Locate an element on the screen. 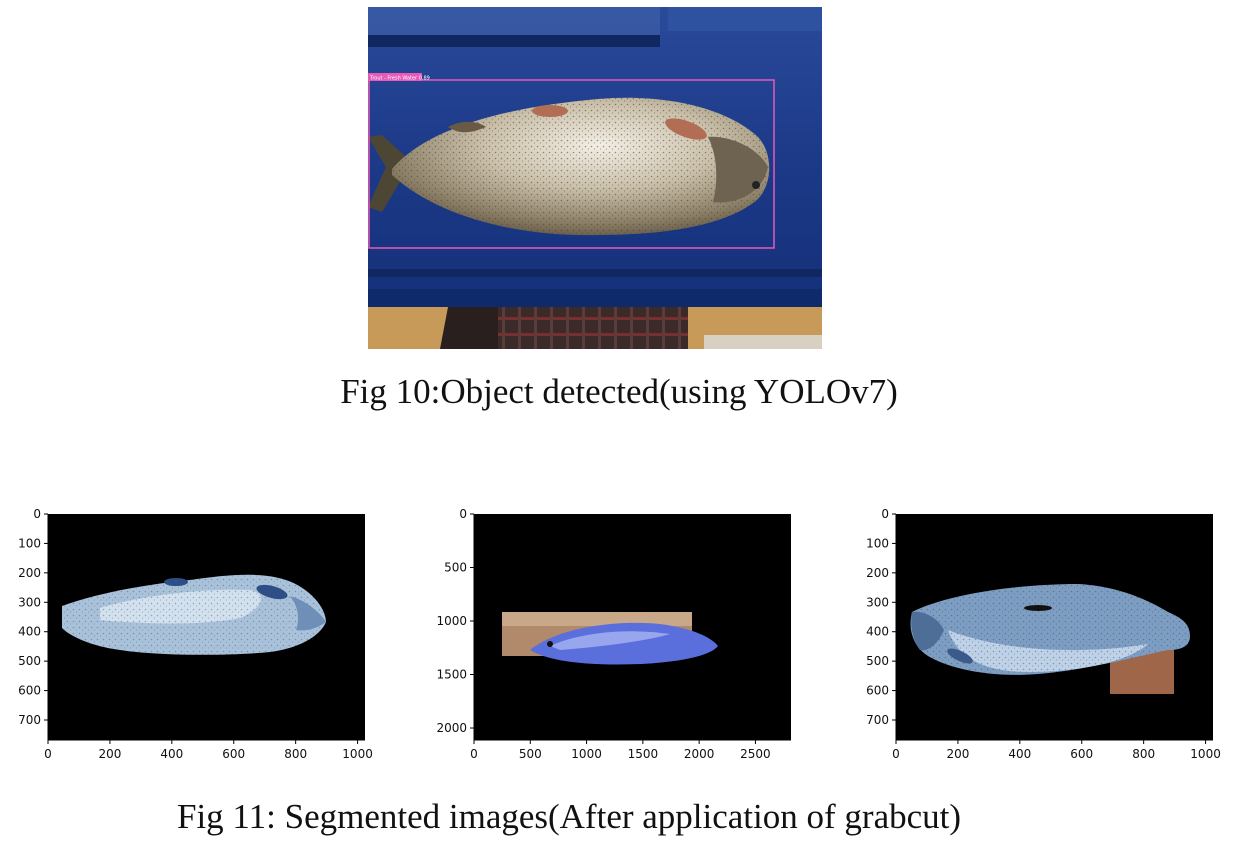  segmented-plot-1: 0 100 200 300 400 500 600 700 0 200 400 600 800 1000 is located at coordinates (190, 637).